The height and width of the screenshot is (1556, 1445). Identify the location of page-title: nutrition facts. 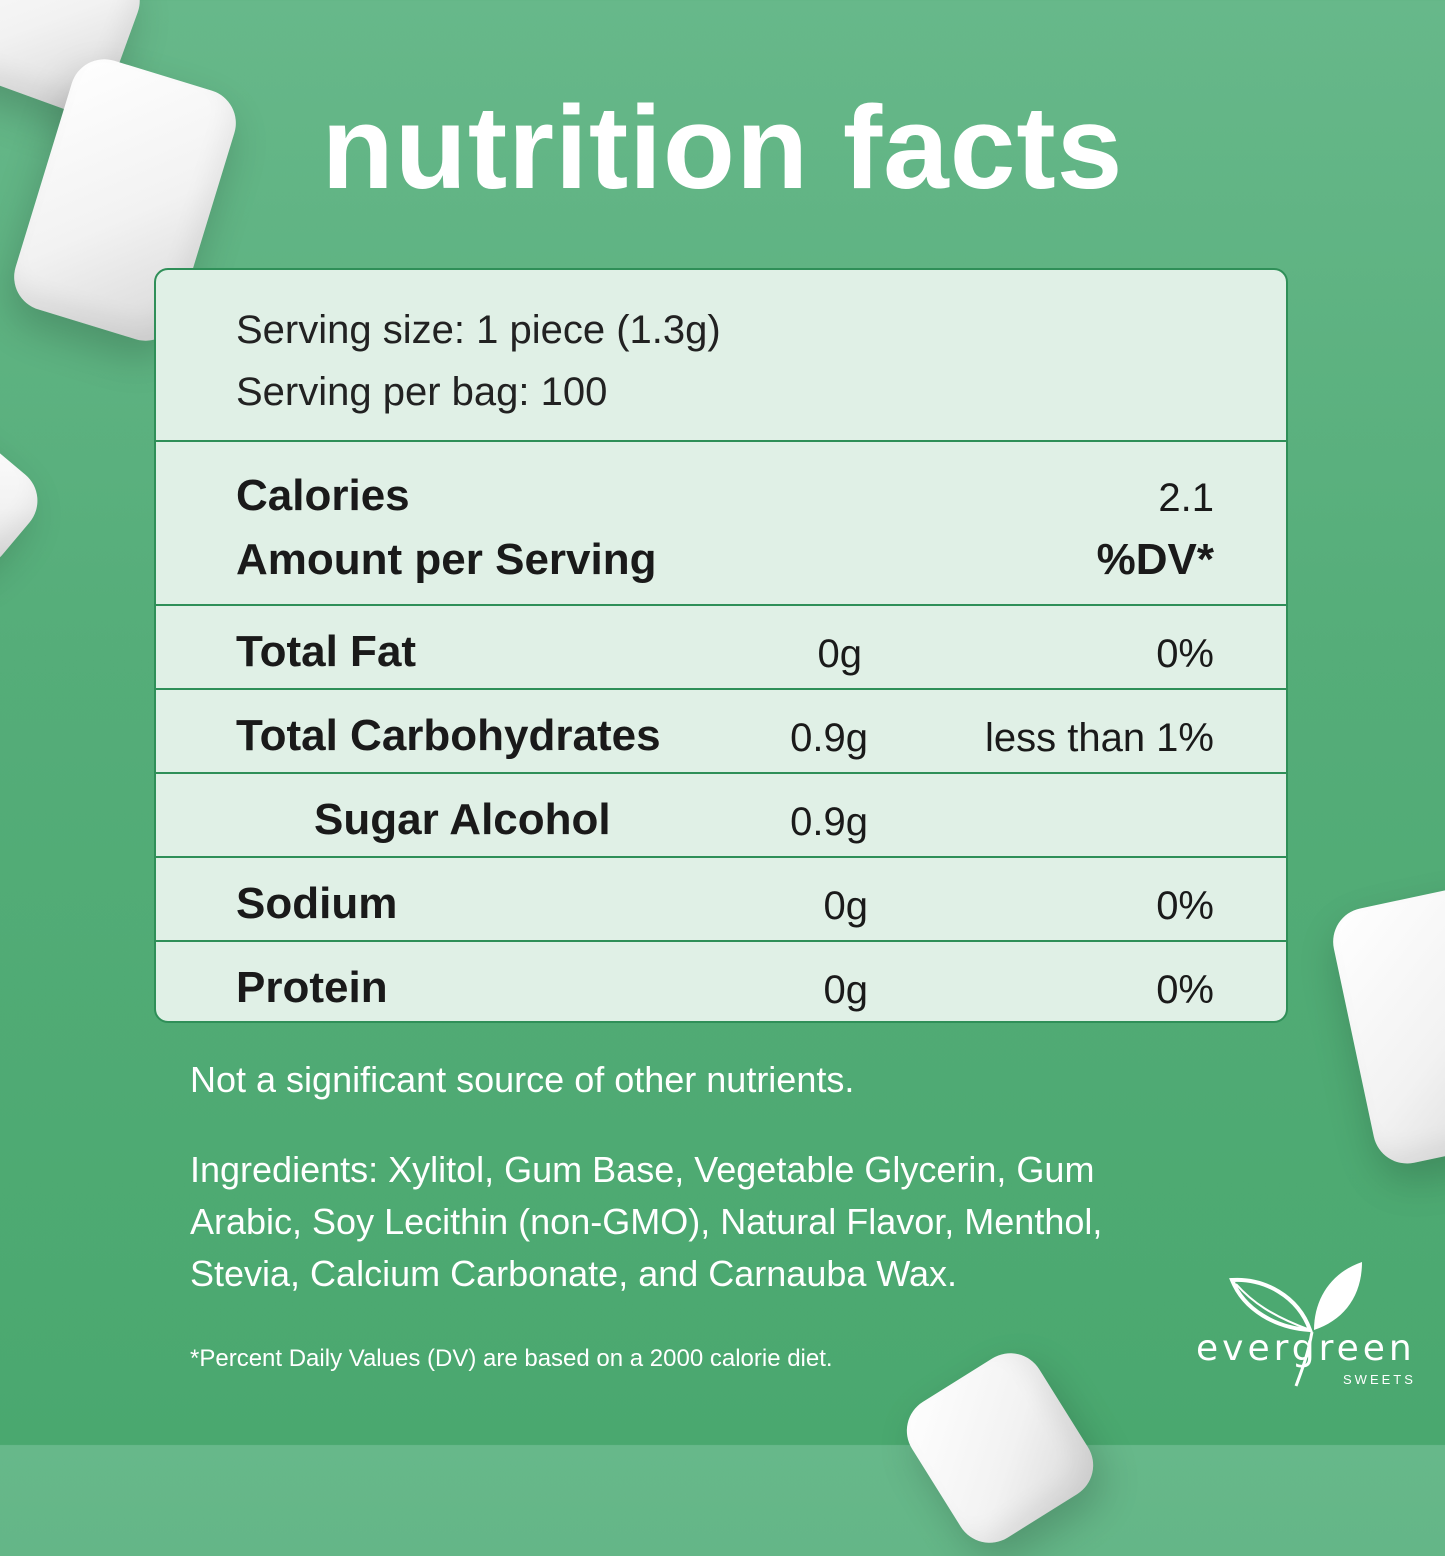
(722, 148).